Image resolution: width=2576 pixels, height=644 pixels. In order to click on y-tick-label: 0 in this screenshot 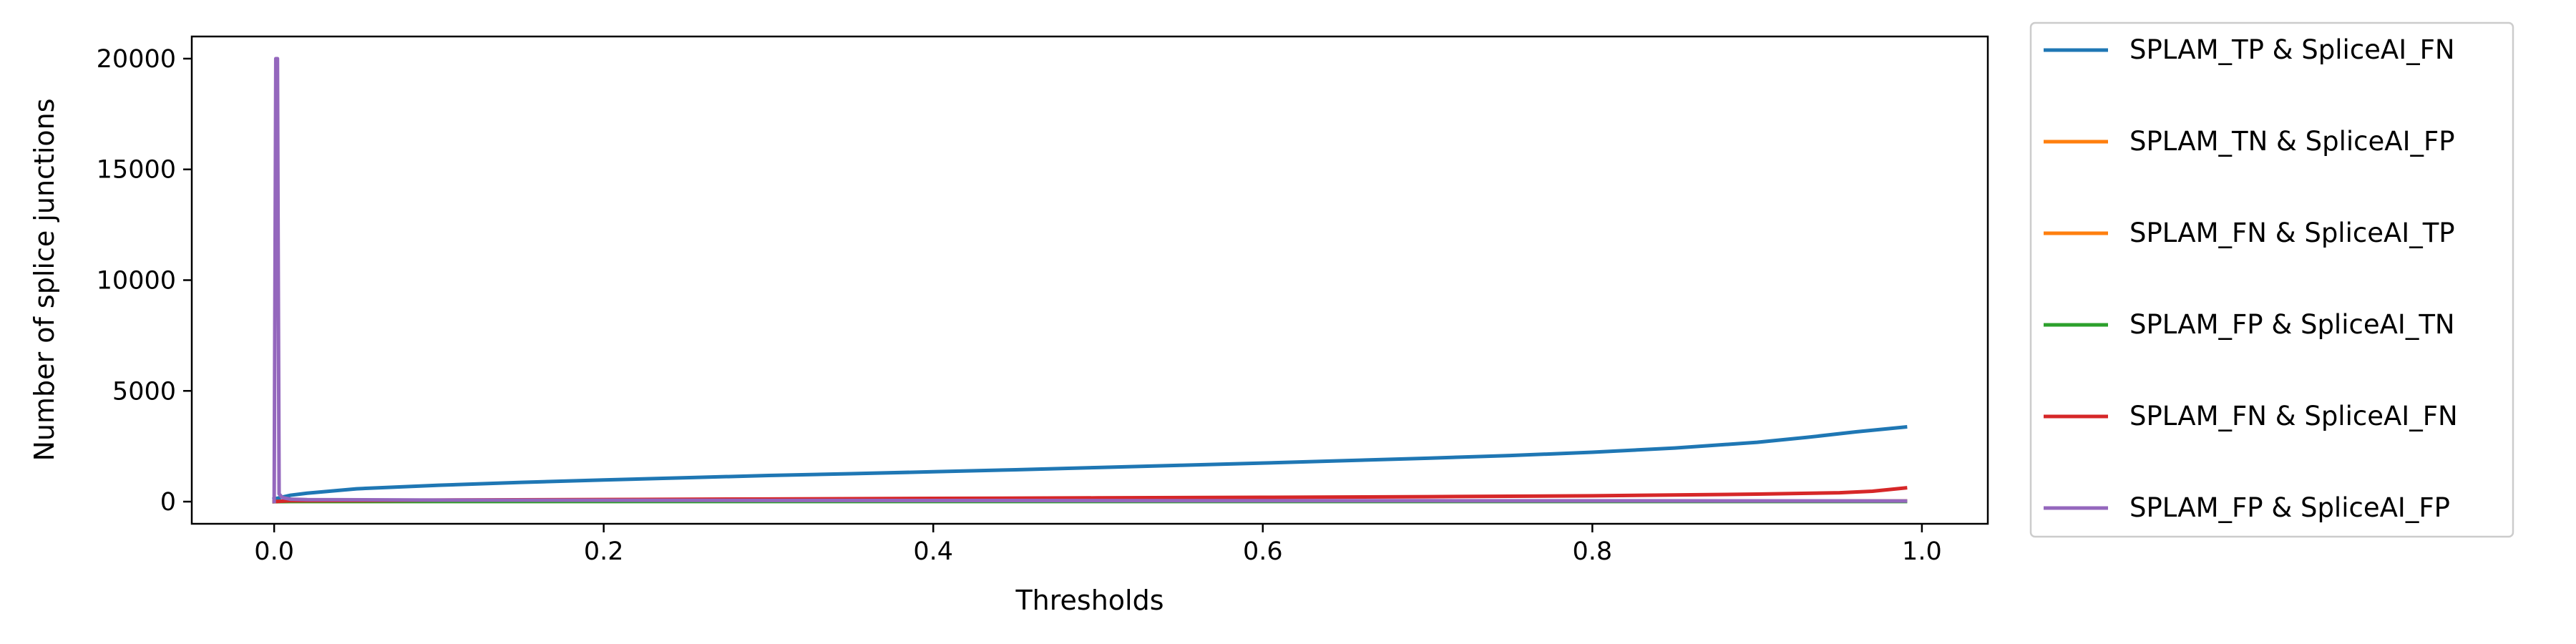, I will do `click(168, 502)`.